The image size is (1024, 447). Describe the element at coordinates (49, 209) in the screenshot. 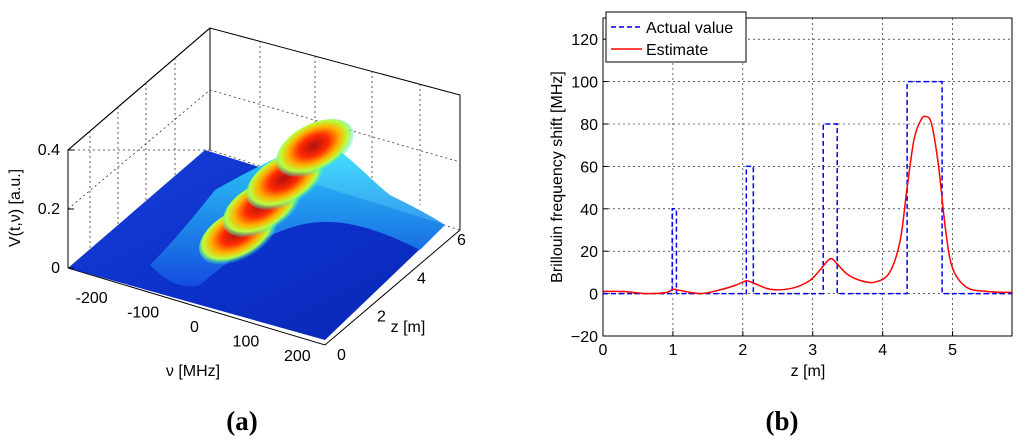

I see `v-tick-label: 0.2` at that location.